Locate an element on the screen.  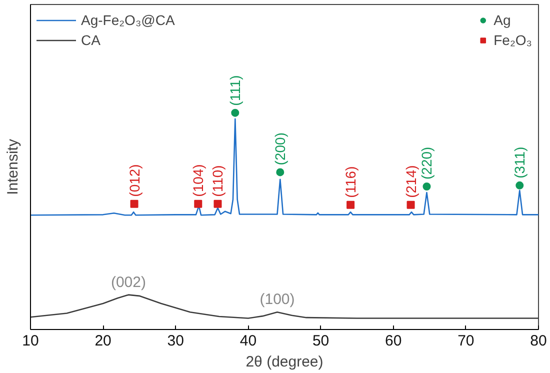
annotation: (116) is located at coordinates (350, 182).